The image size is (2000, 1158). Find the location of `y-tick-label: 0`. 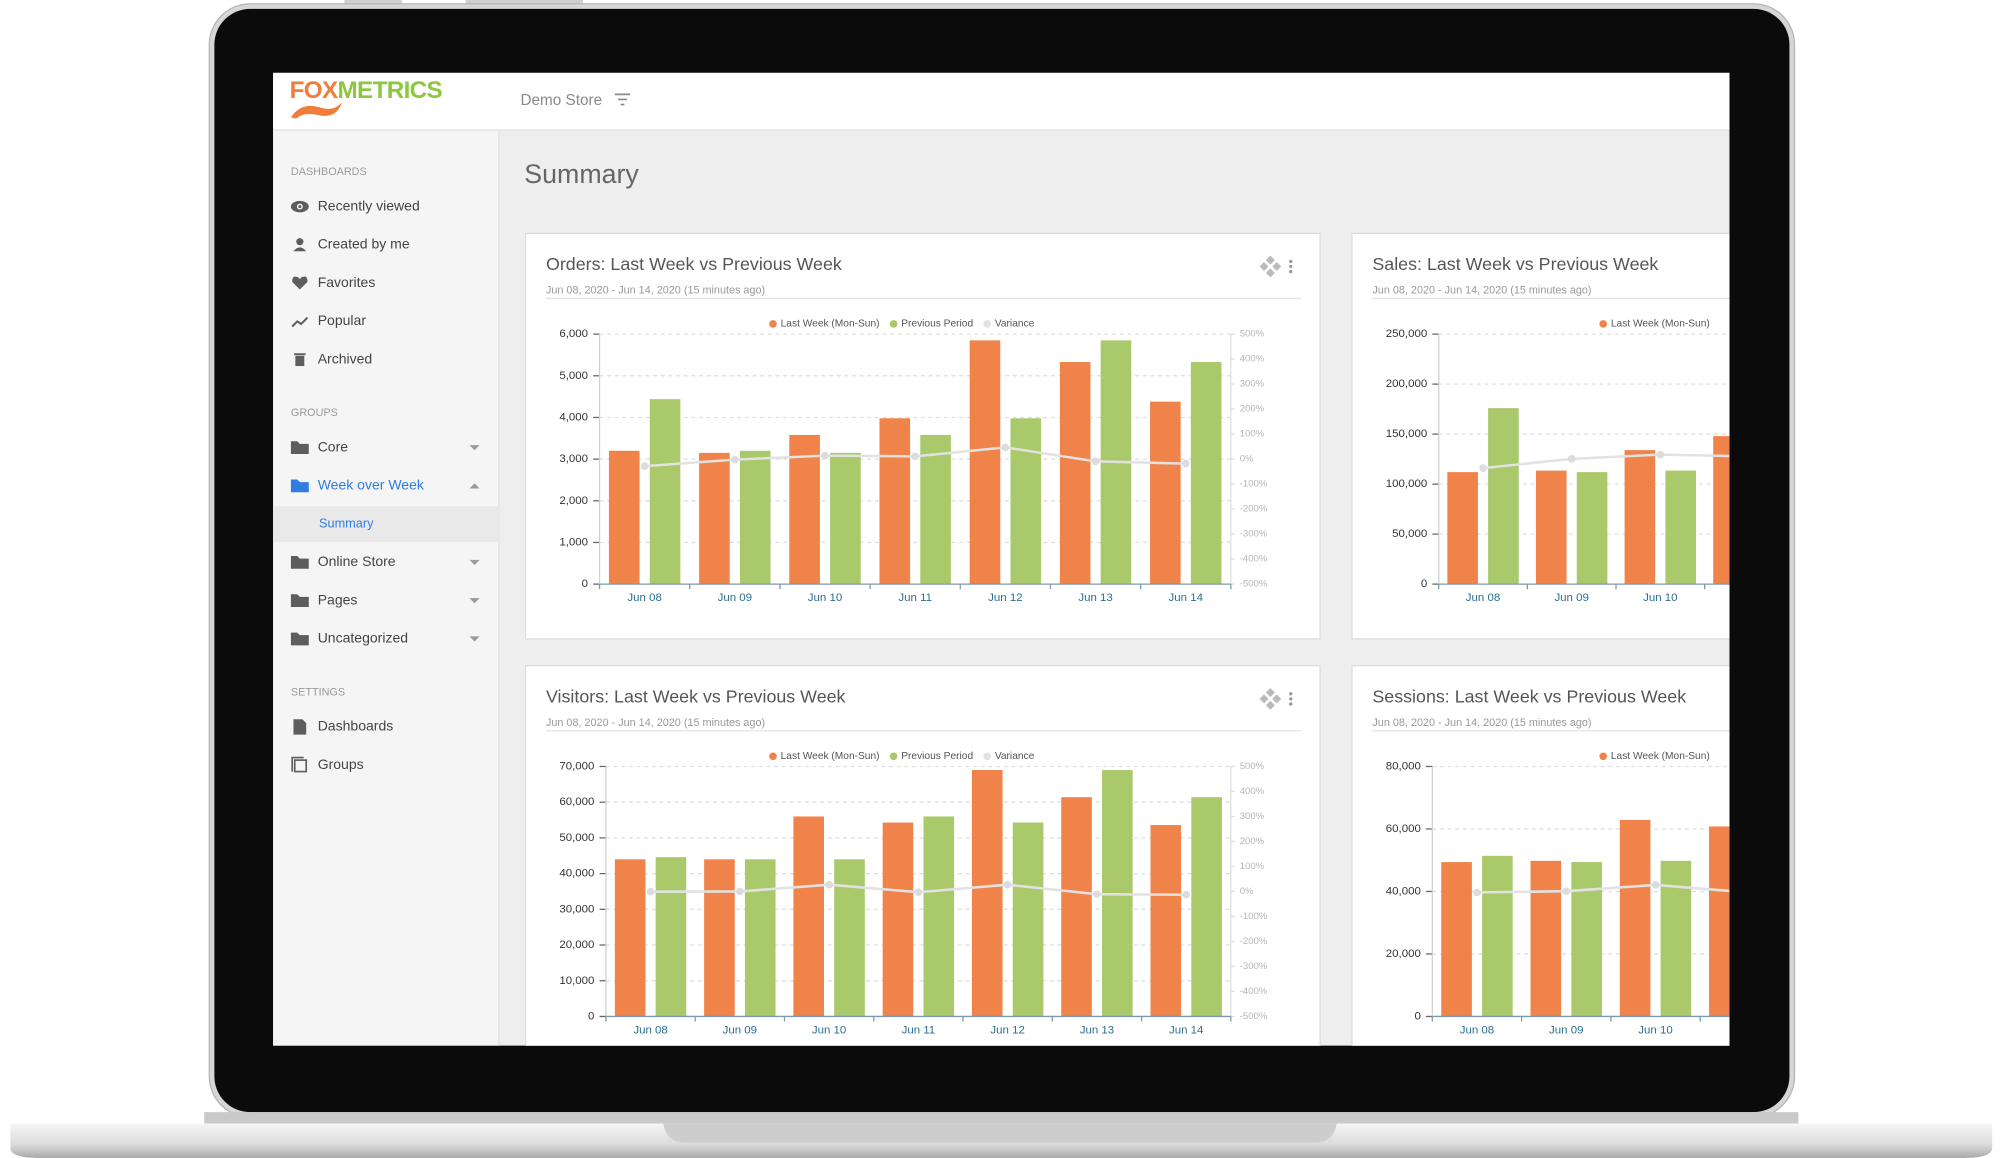

y-tick-label: 0 is located at coordinates (1417, 1016).